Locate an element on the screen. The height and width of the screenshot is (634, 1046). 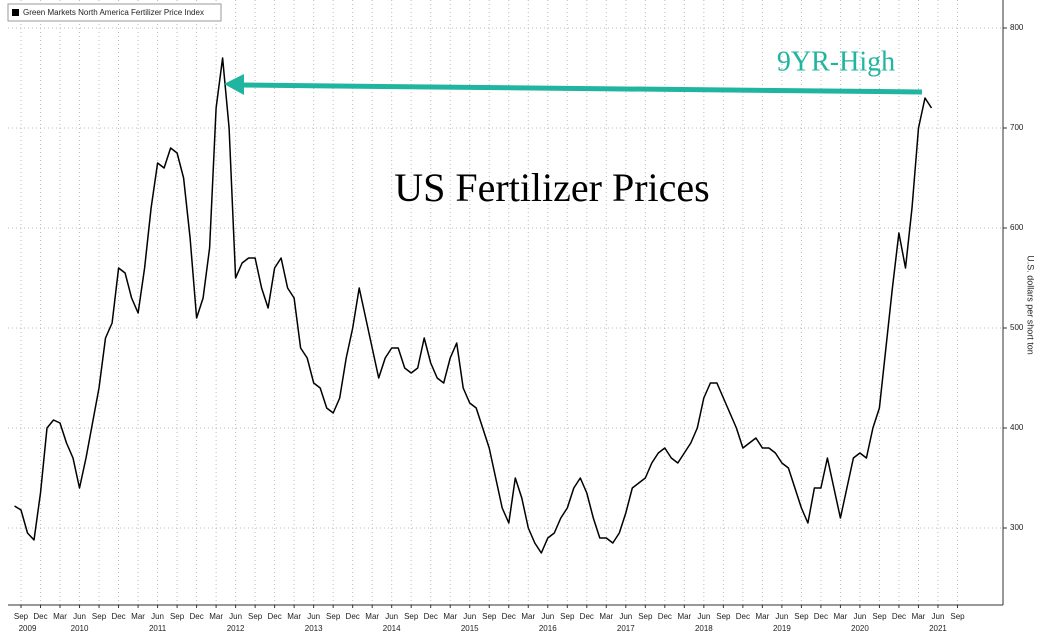
year-label: 2018 is located at coordinates (704, 628).